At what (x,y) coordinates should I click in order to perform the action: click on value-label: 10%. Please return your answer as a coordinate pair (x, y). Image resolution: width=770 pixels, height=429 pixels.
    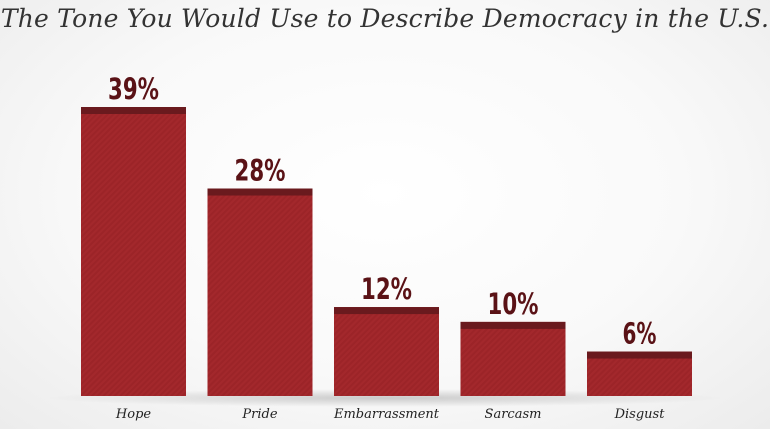
    Looking at the image, I should click on (513, 304).